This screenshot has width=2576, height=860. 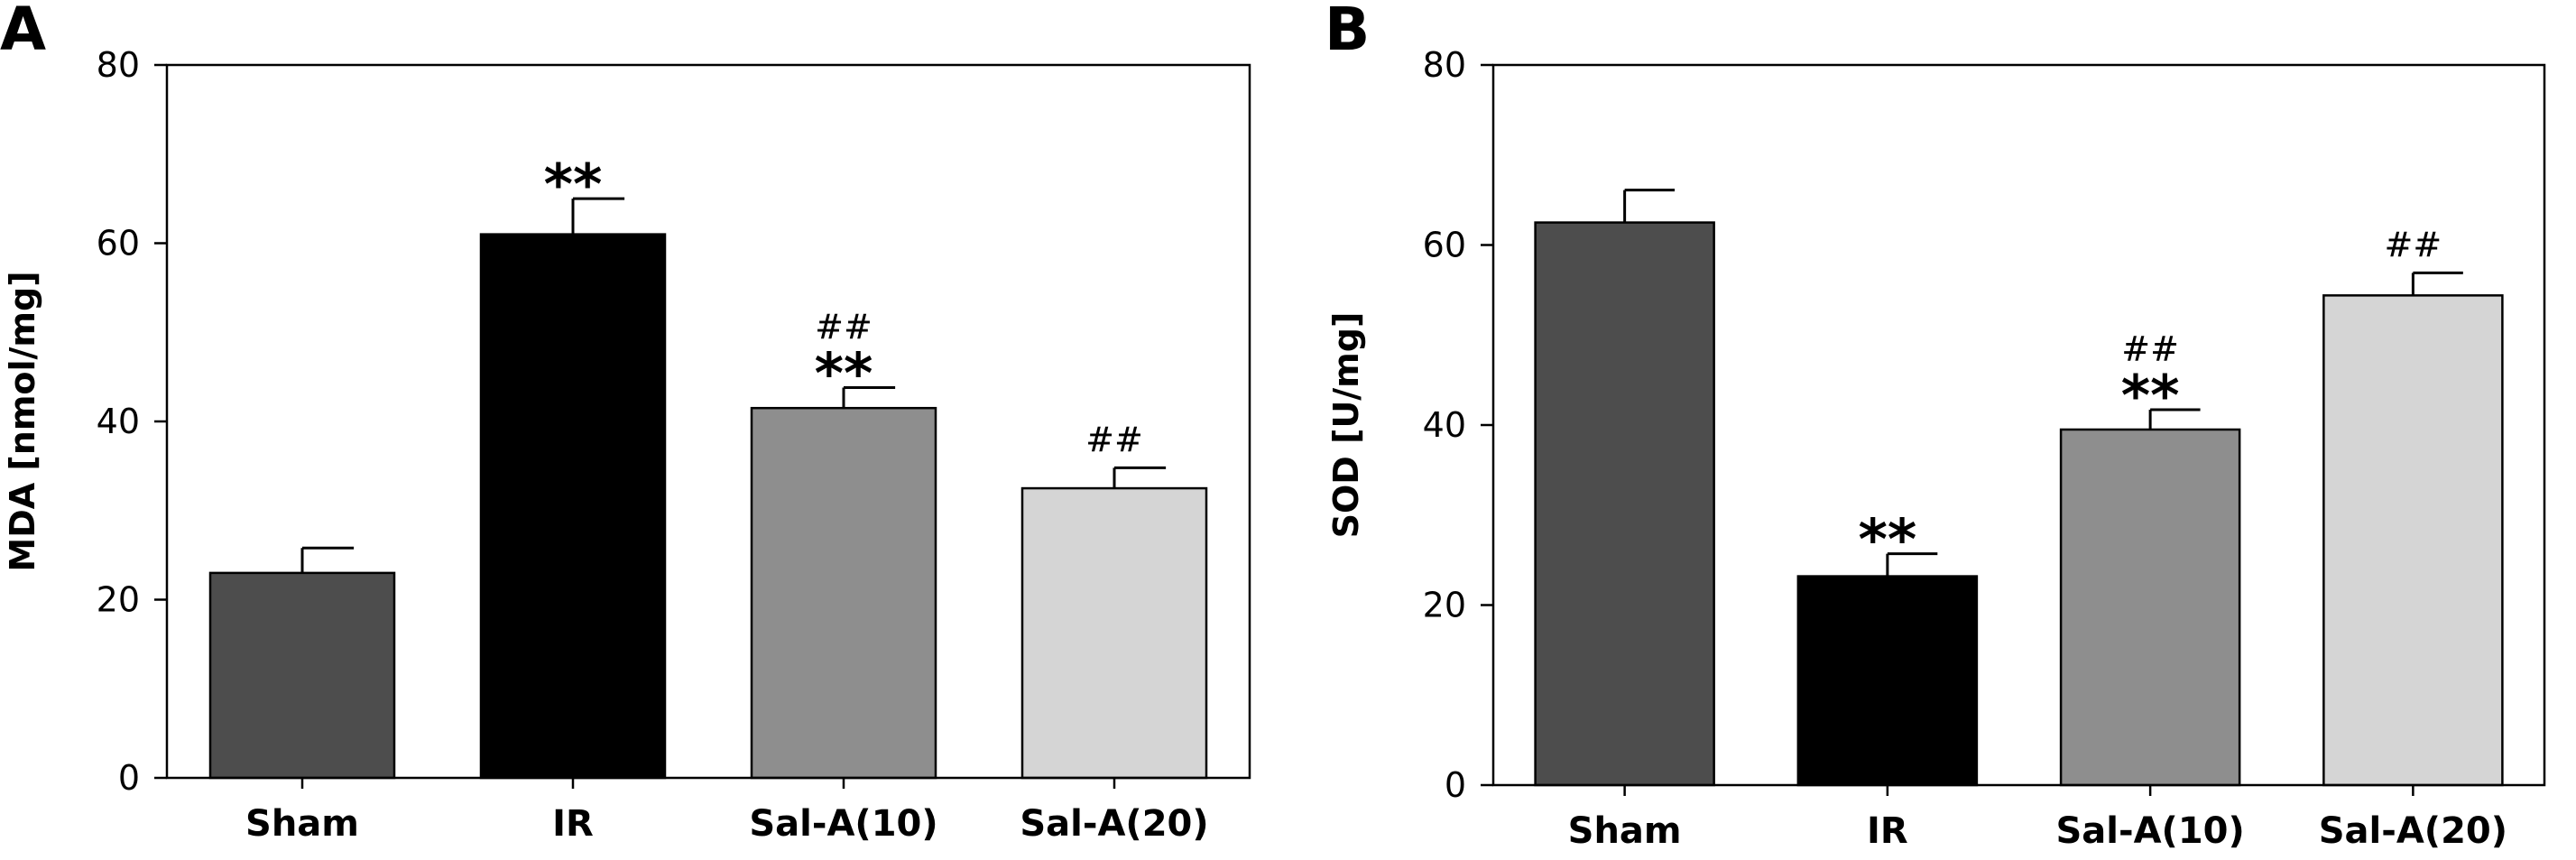 What do you see at coordinates (23, 32) in the screenshot?
I see `panel-label: A` at bounding box center [23, 32].